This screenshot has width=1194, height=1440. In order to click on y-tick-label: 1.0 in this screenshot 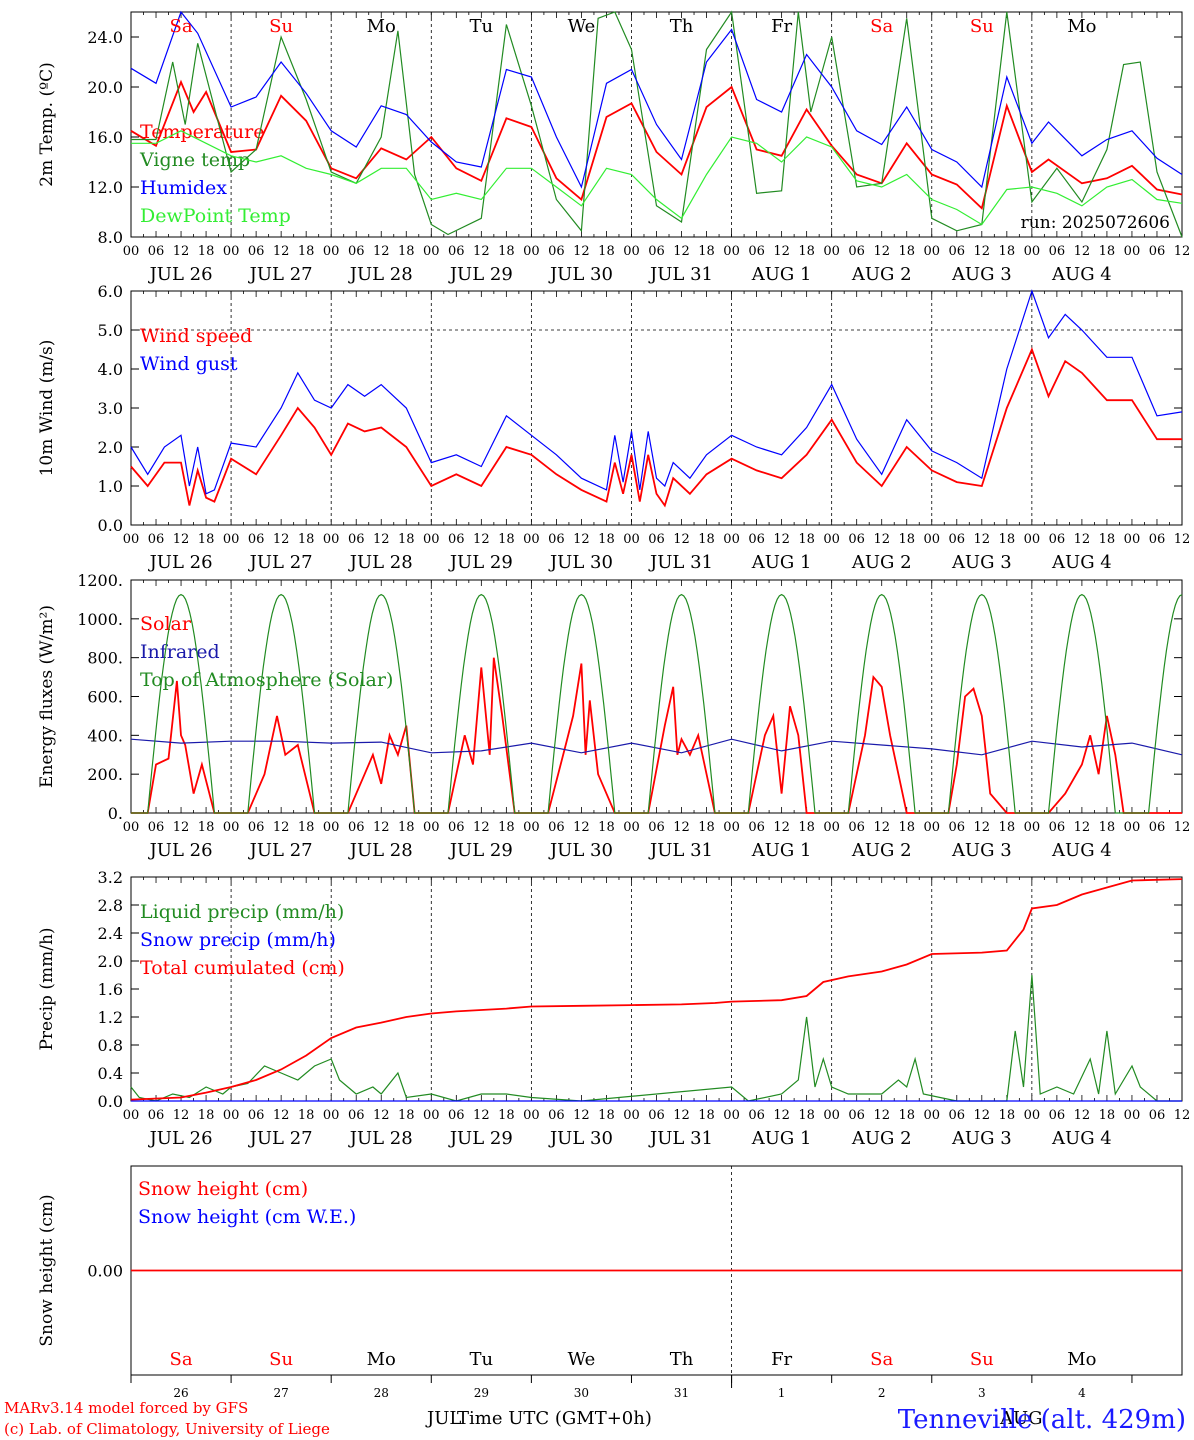, I will do `click(110, 486)`.